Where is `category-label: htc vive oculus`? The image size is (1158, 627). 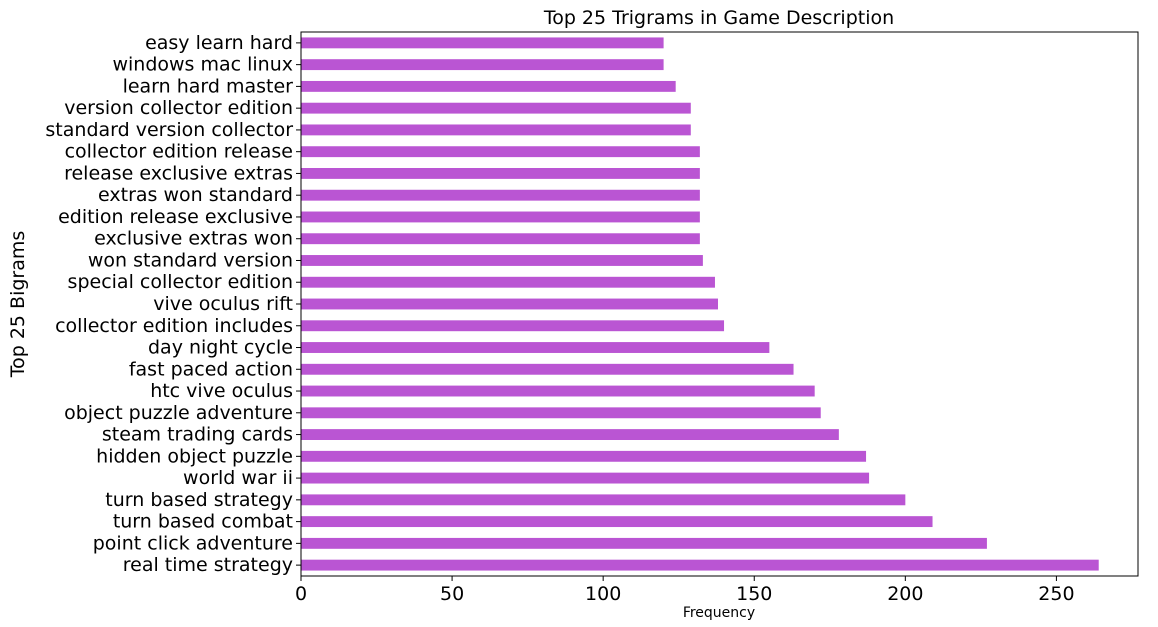
category-label: htc vive oculus is located at coordinates (221, 391).